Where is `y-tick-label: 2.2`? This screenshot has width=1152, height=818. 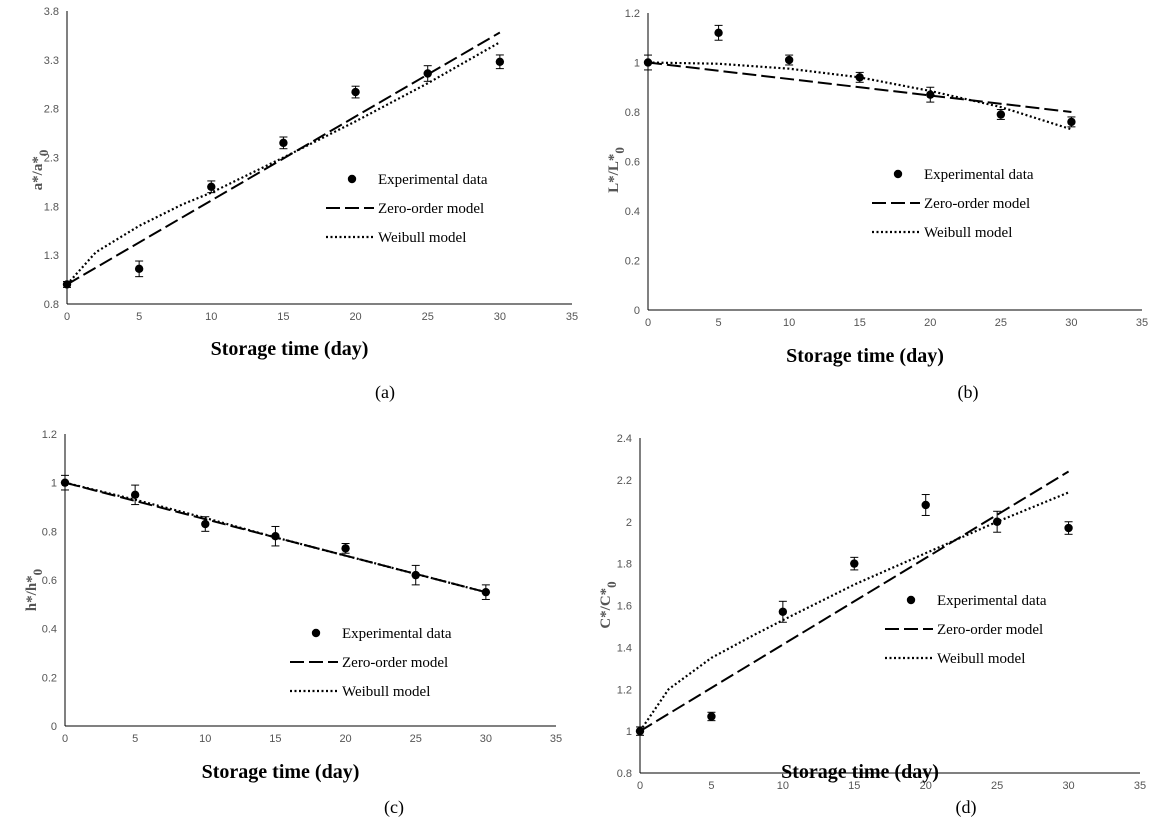
y-tick-label: 2.2 is located at coordinates (624, 481).